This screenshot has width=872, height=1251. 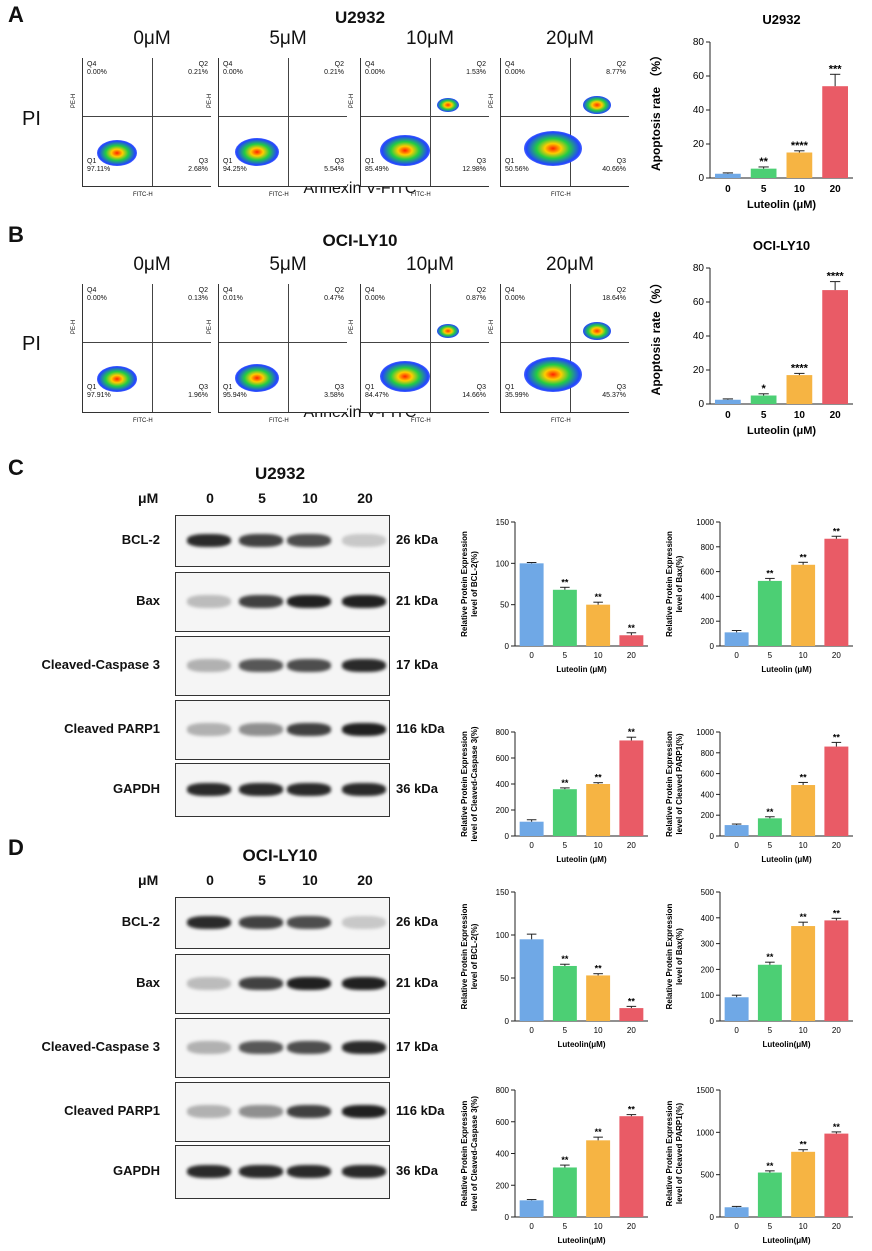 What do you see at coordinates (705, 1090) in the screenshot?
I see `y-tick-label: 1500` at bounding box center [705, 1090].